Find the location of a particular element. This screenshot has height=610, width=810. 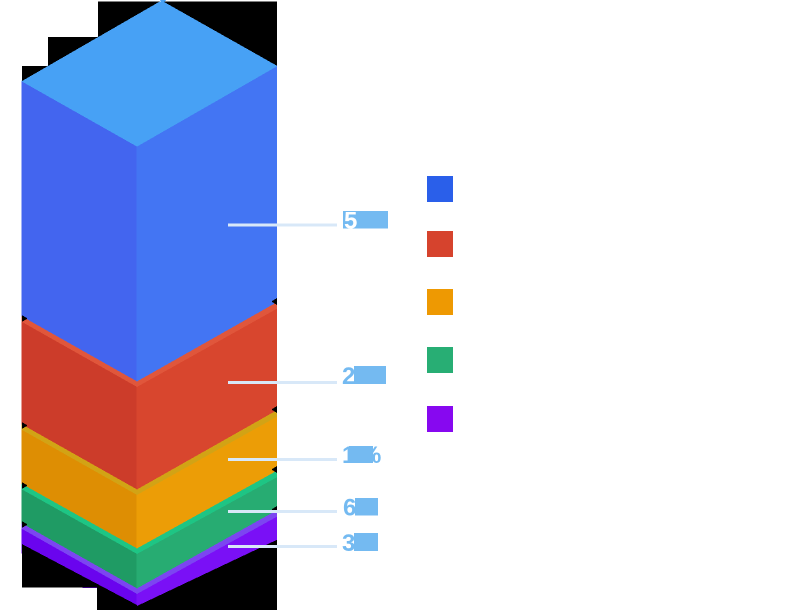

svg-text: 6 is located at coordinates (349, 508).